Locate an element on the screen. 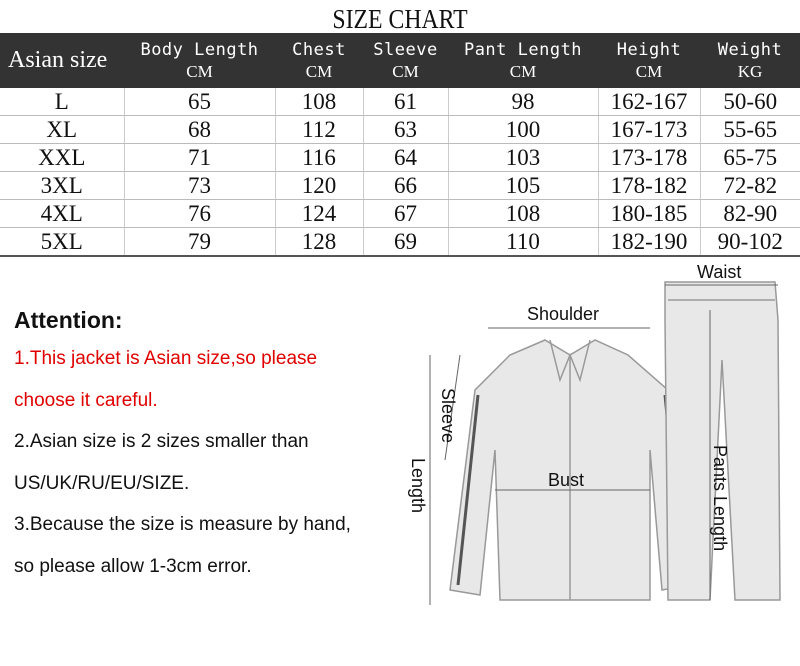 This screenshot has width=800, height=666. column-name: Body Length is located at coordinates (199, 49).